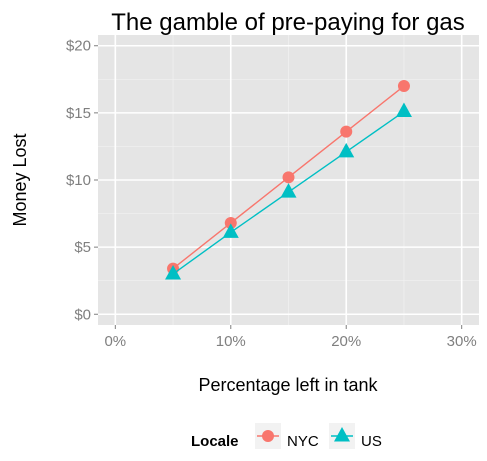  What do you see at coordinates (268, 436) in the screenshot?
I see `legend-marker-nyc` at bounding box center [268, 436].